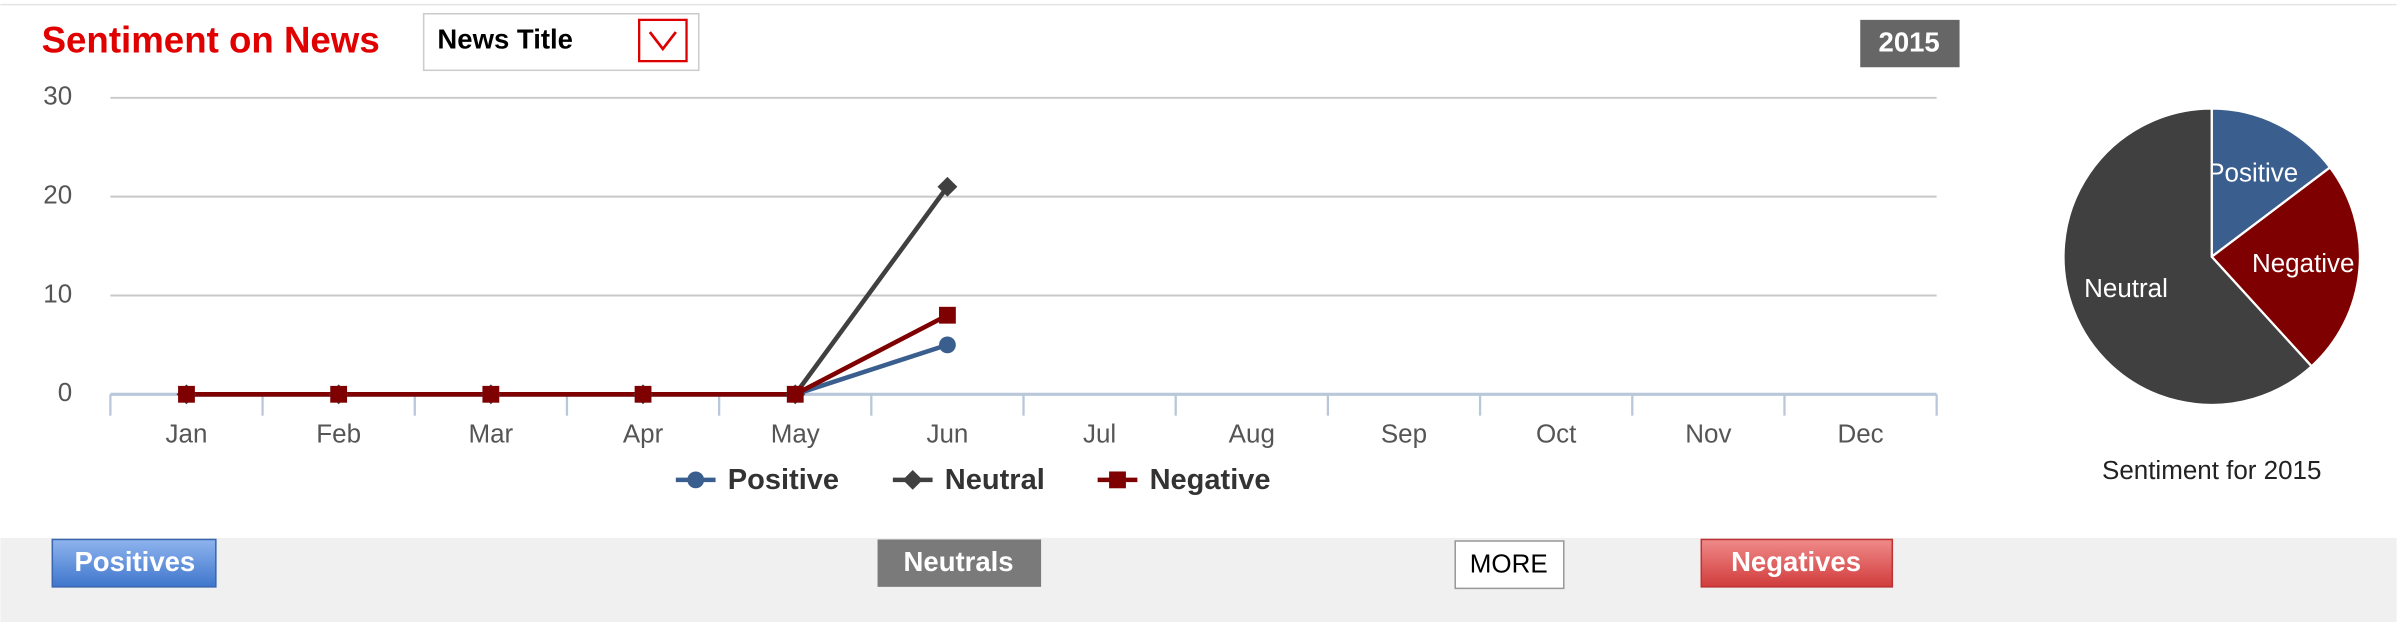  Describe the element at coordinates (1708, 433) in the screenshot. I see `x-tick-label: Nov` at that location.